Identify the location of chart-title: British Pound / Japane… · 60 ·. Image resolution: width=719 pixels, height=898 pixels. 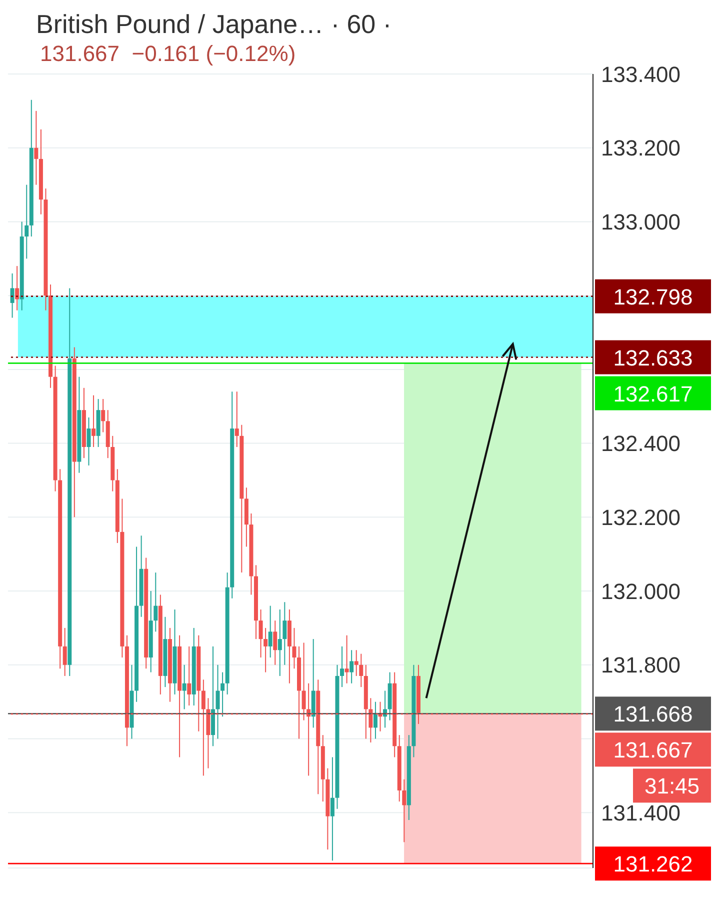
(214, 24).